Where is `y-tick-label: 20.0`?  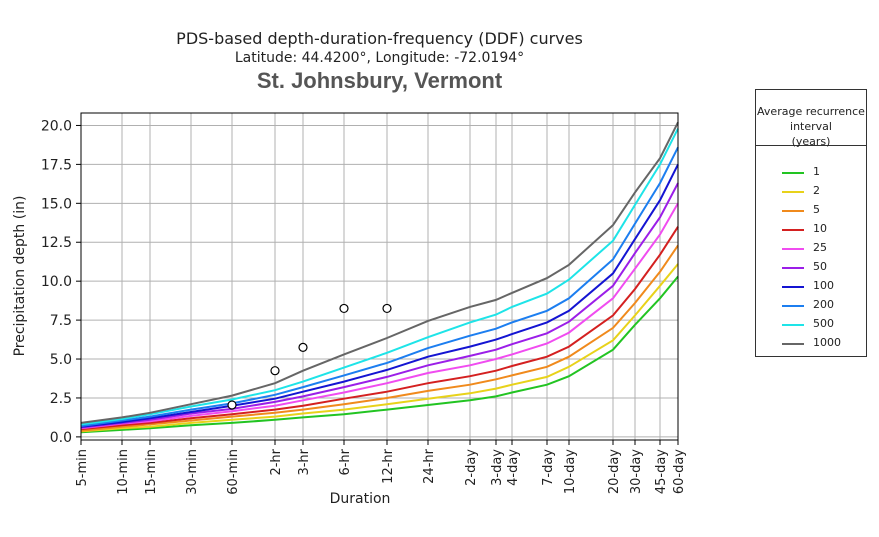 y-tick-label: 20.0 is located at coordinates (56, 126).